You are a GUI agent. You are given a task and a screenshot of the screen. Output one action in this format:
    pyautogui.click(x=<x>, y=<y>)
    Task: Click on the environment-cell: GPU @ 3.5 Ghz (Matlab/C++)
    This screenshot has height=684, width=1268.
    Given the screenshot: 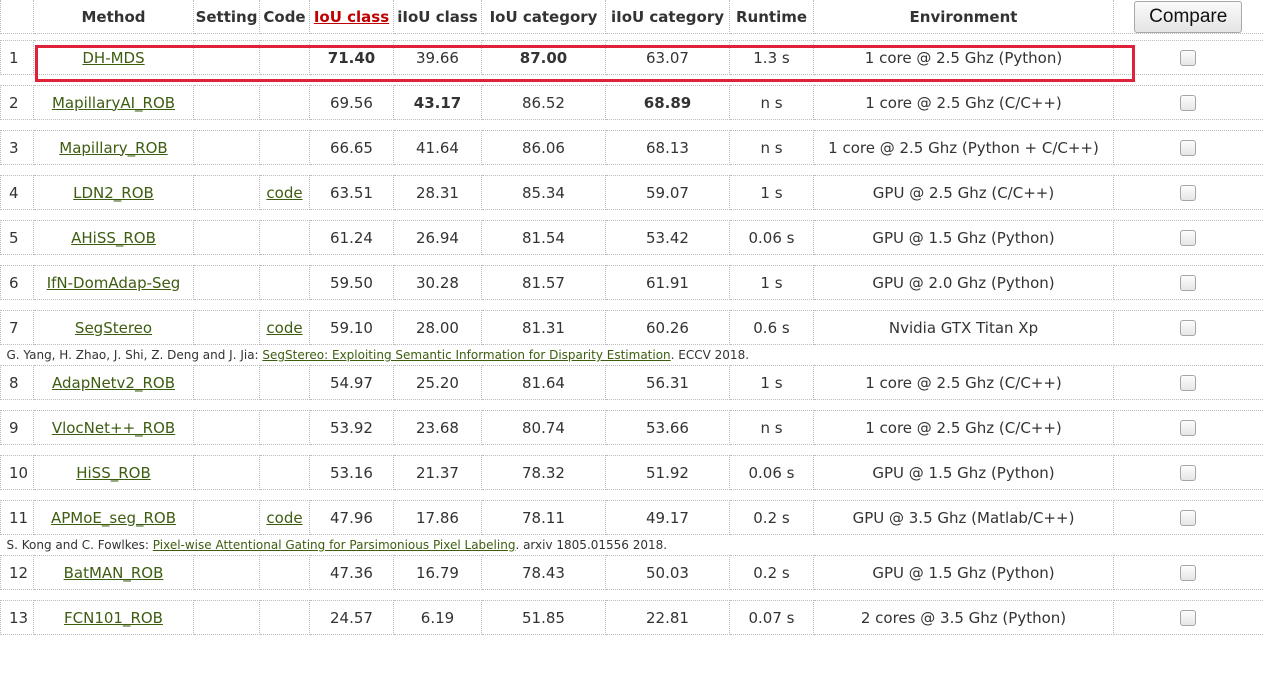 What is the action you would take?
    pyautogui.click(x=963, y=517)
    